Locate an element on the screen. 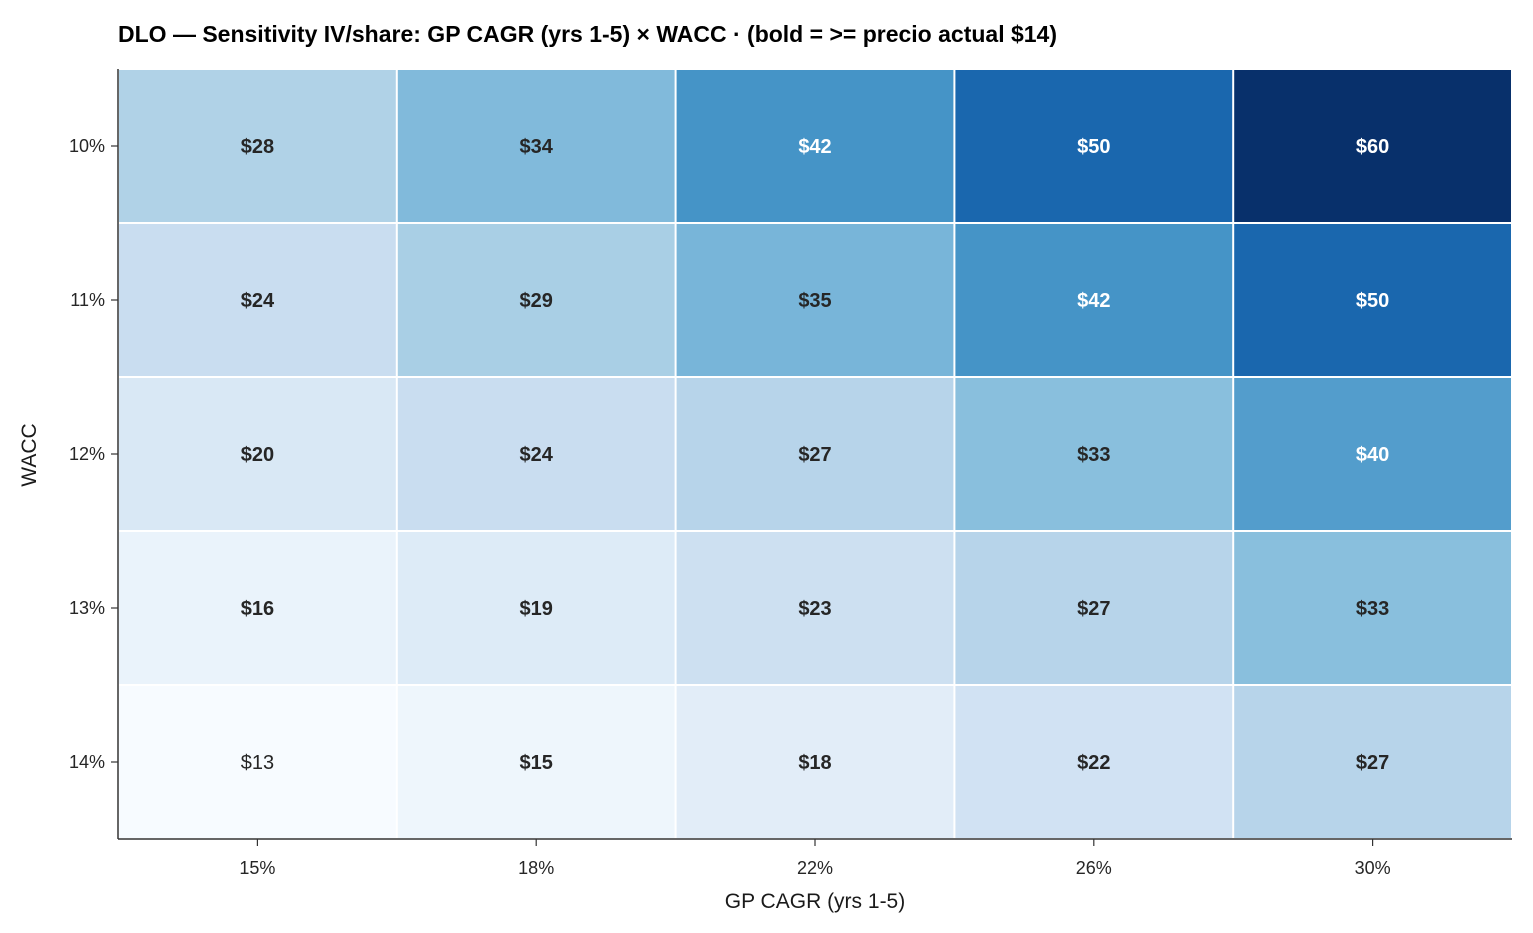 The height and width of the screenshot is (933, 1533). cell-value-label: $19 is located at coordinates (536, 609).